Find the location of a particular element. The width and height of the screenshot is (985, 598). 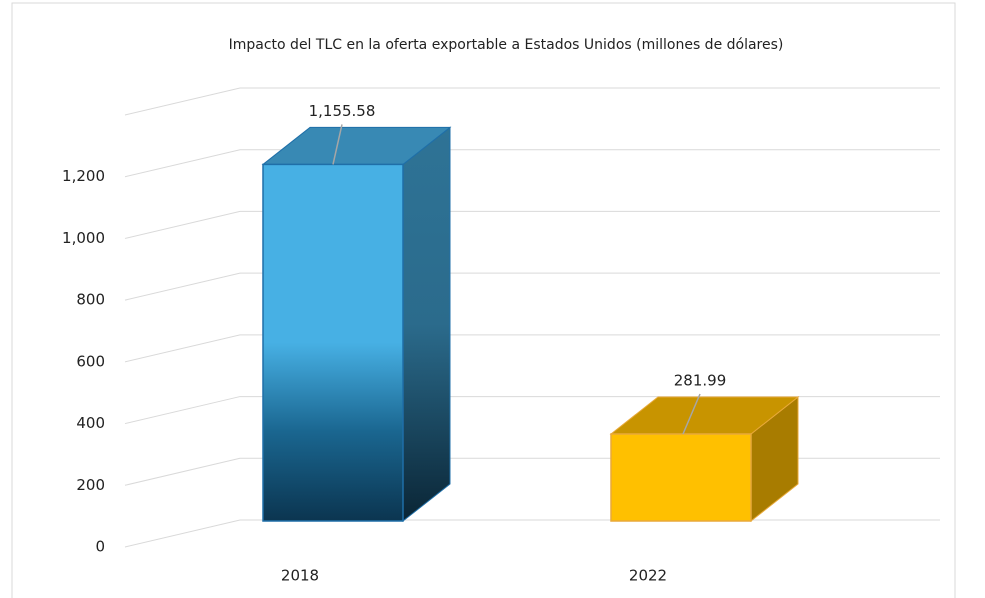

y-tick-label: 200 is located at coordinates (90, 485).